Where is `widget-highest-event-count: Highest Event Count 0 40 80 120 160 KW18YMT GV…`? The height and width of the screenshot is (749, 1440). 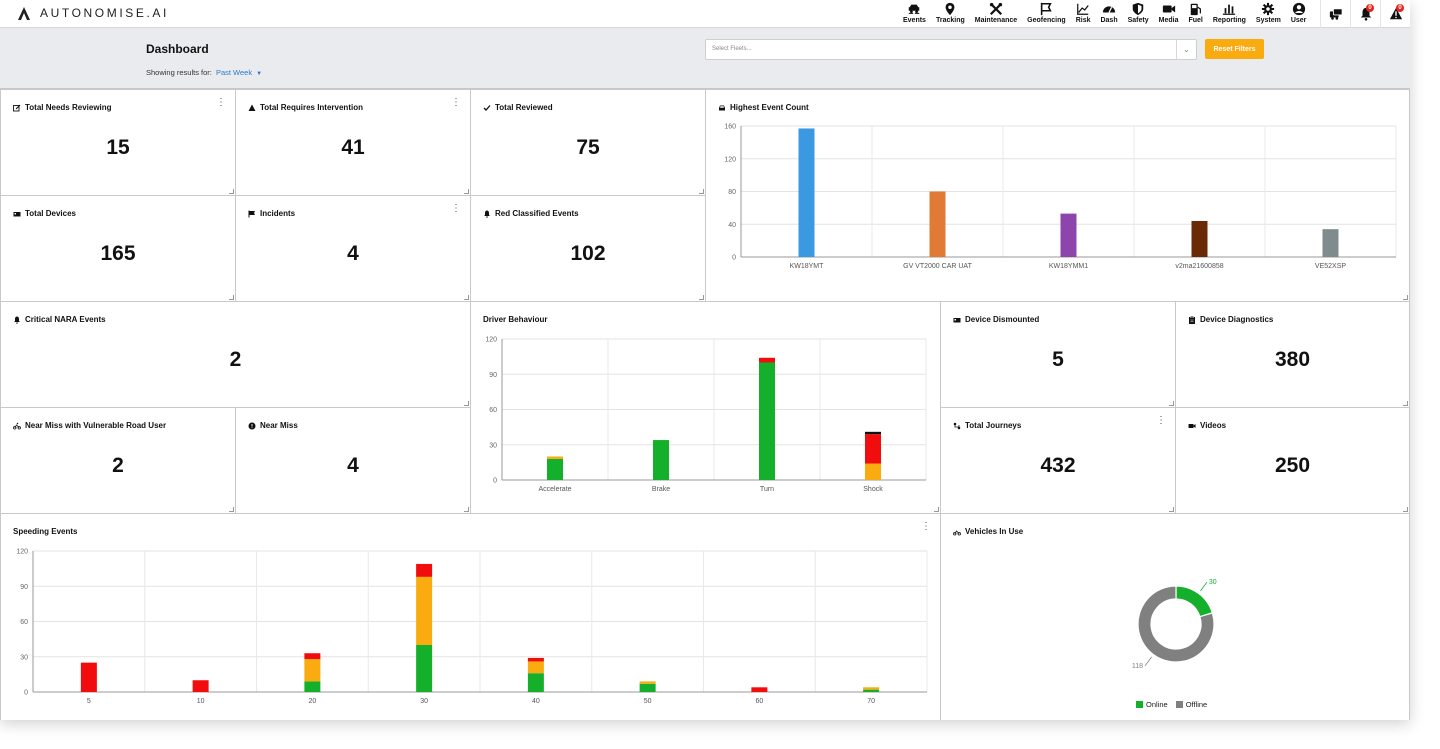
widget-highest-event-count: Highest Event Count 0 40 80 120 160 KW18YMT GV… is located at coordinates (1057, 195).